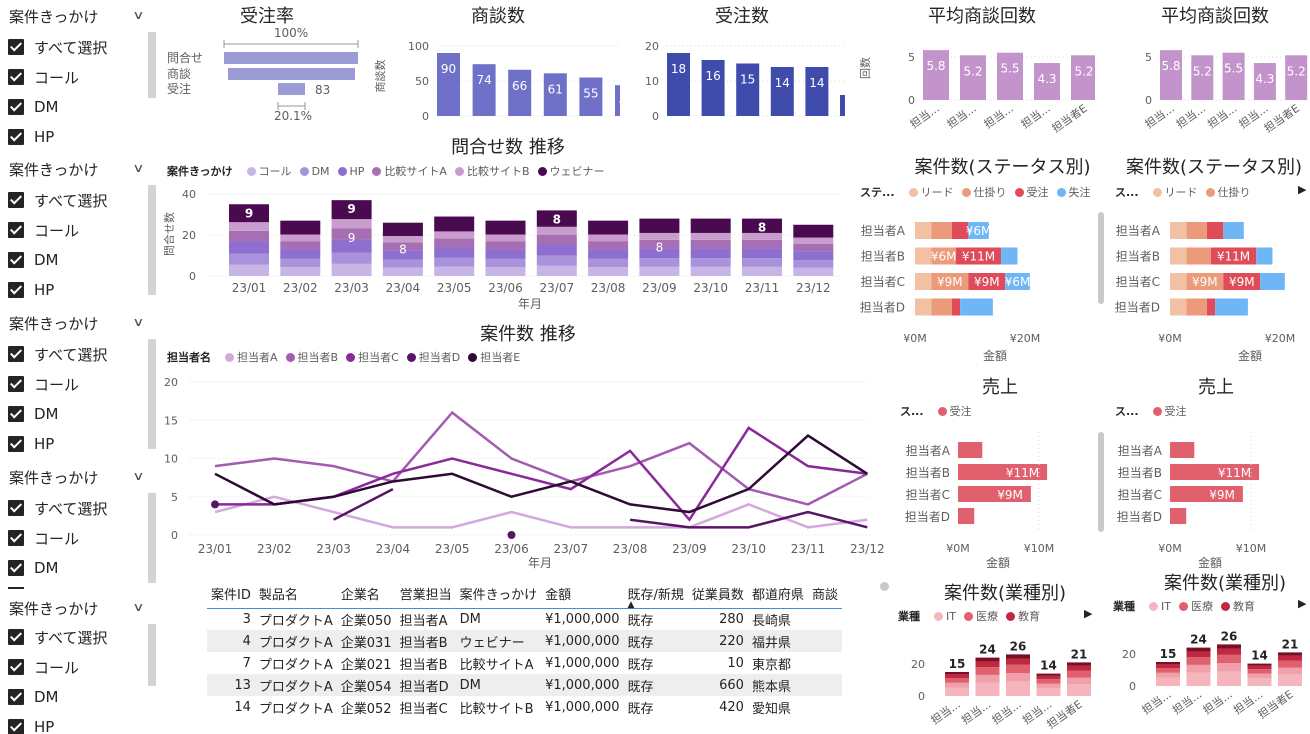 Image resolution: width=1310 pixels, height=734 pixels. Describe the element at coordinates (951, 616) in the screenshot. I see `legend-item: IT` at that location.